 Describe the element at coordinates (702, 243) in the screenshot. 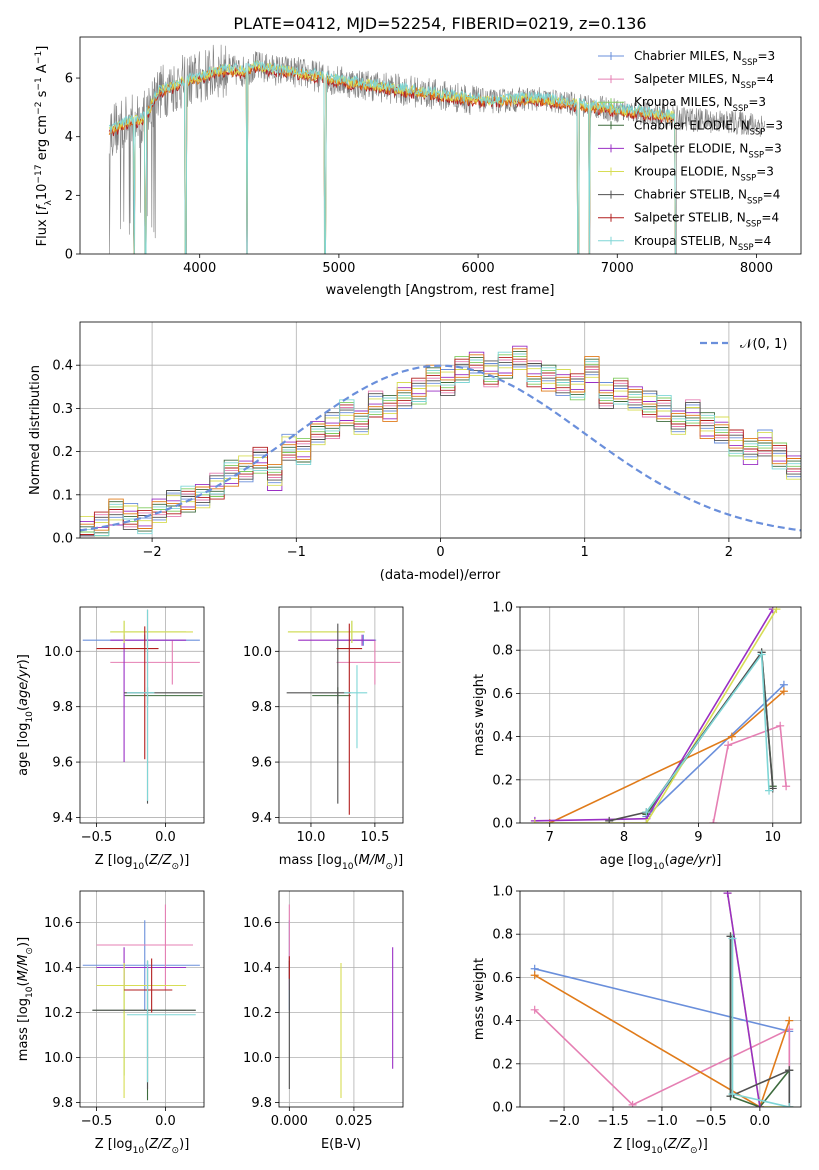

I see `legend-label: Kroupa STELIB, NSSP=4` at that location.